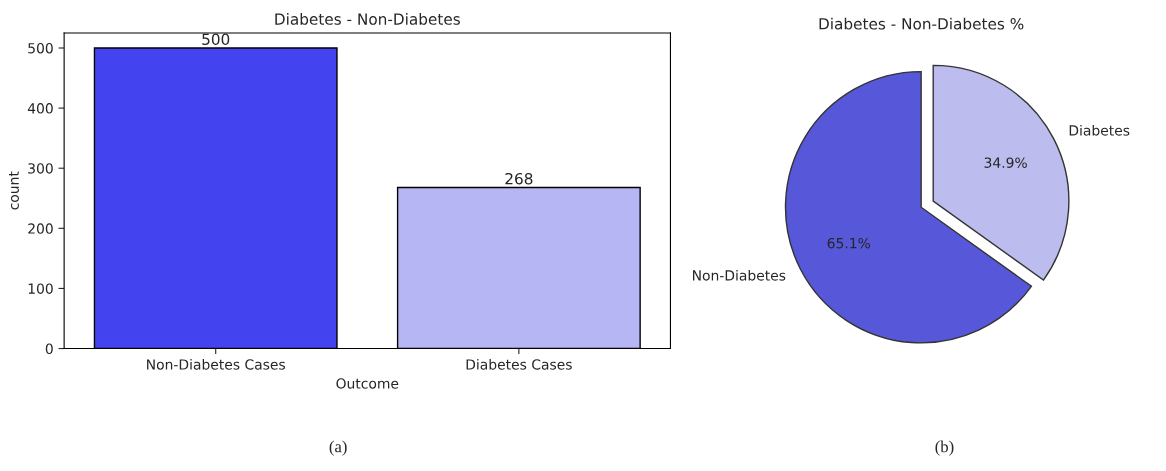 Image resolution: width=1166 pixels, height=471 pixels. I want to click on chart-title: Diabetes - Non-Diabetes %, so click(921, 23).